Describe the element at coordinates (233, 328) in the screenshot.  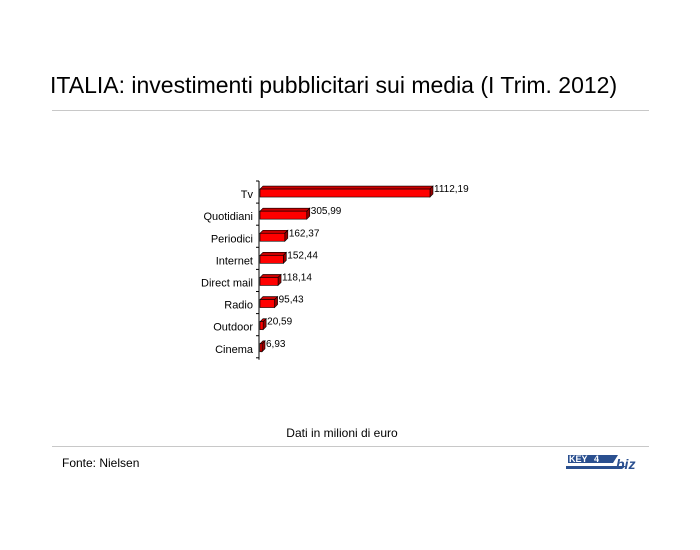
I see `category-label: Outdoor` at that location.